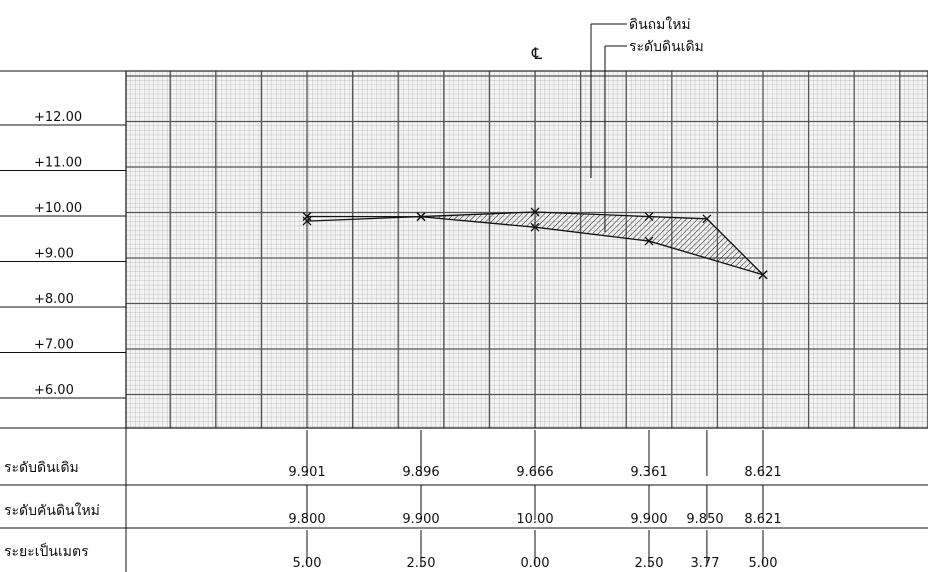 This screenshot has width=928, height=572. I want to click on elevation-label: +7.00, so click(54, 345).